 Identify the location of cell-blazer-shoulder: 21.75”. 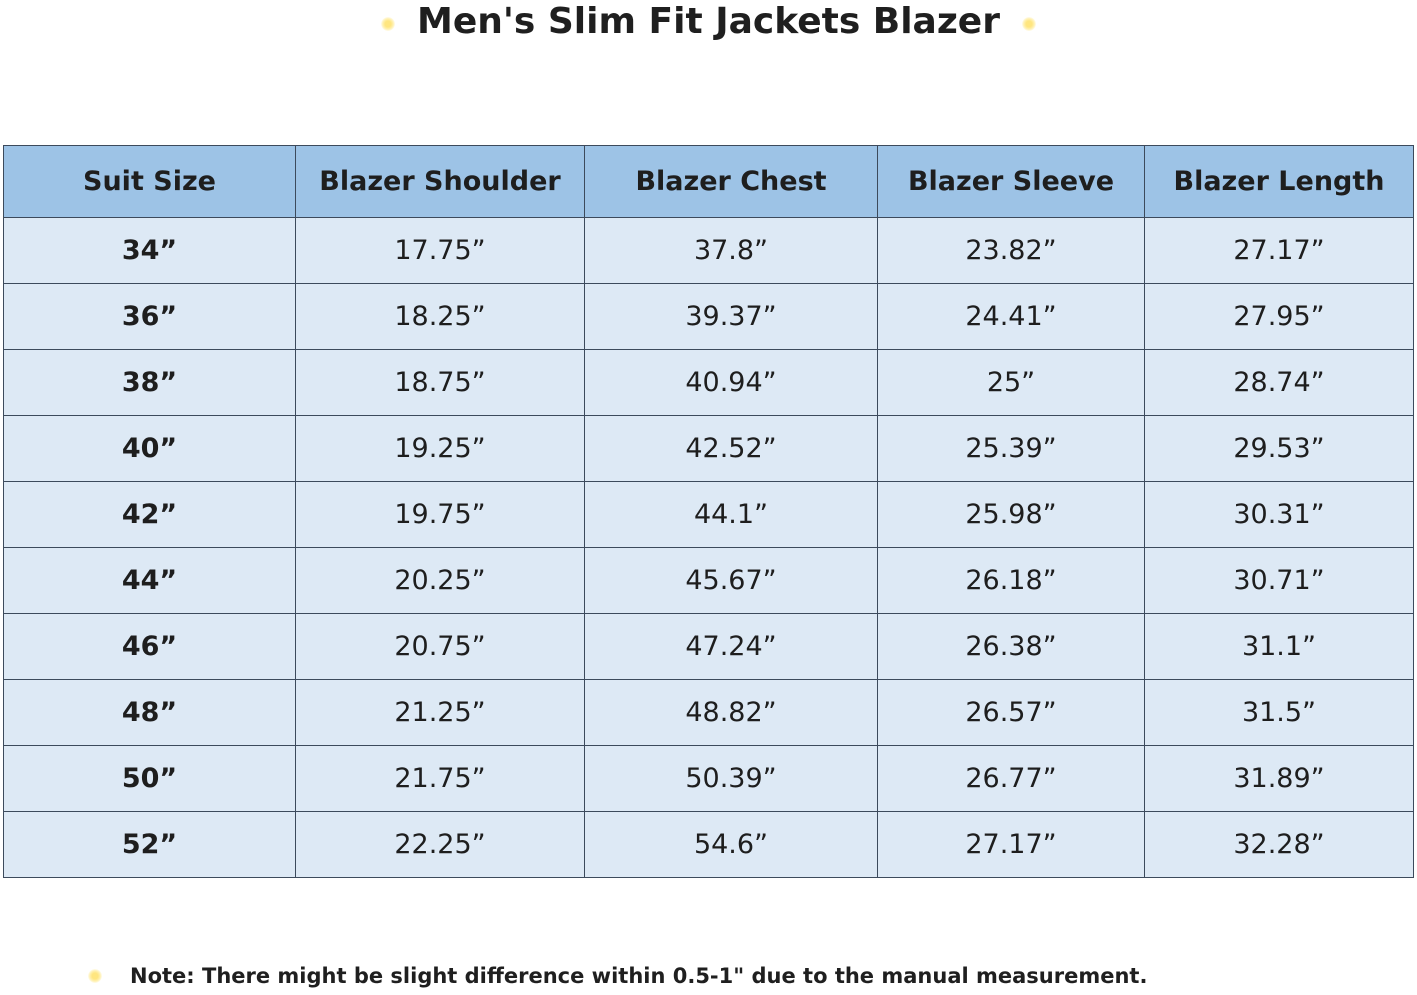
(440, 778).